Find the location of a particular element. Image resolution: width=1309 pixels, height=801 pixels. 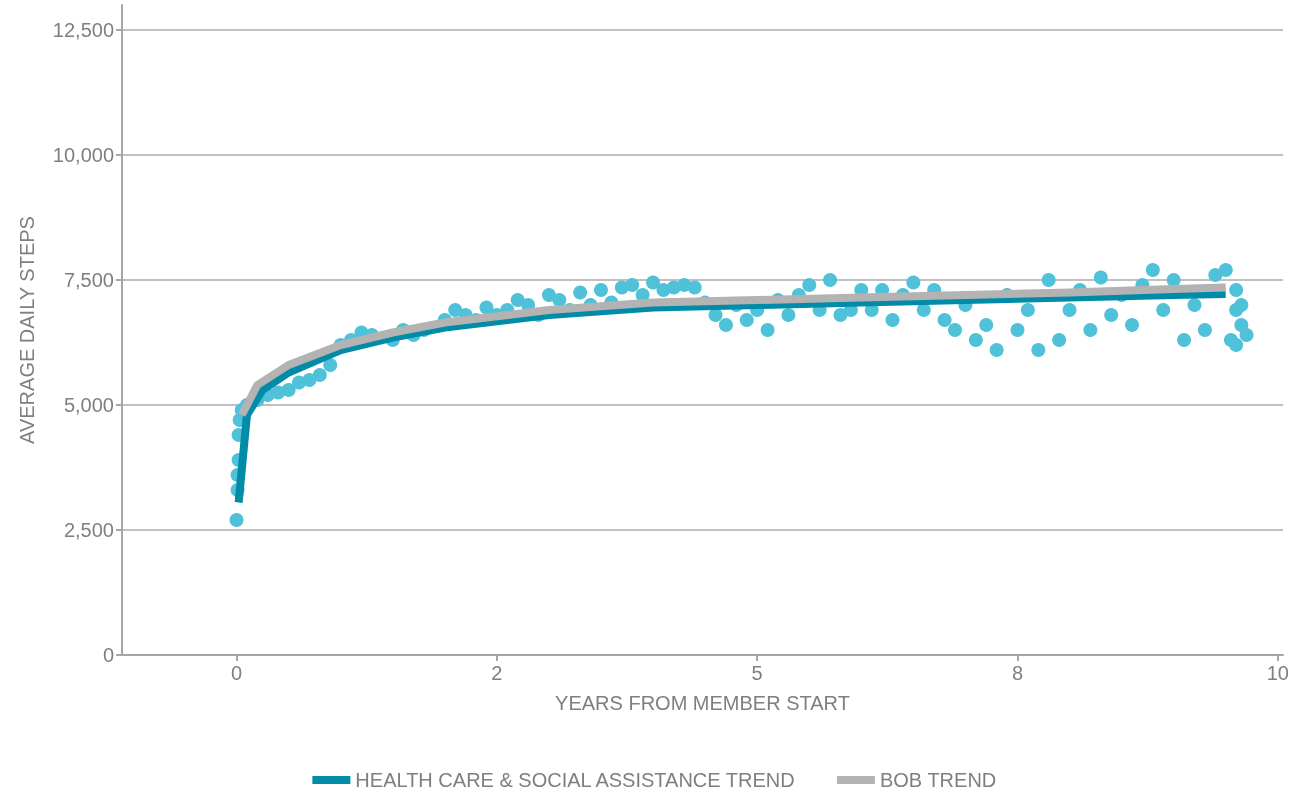

y-tick-label: 5,000 is located at coordinates (88, 405).